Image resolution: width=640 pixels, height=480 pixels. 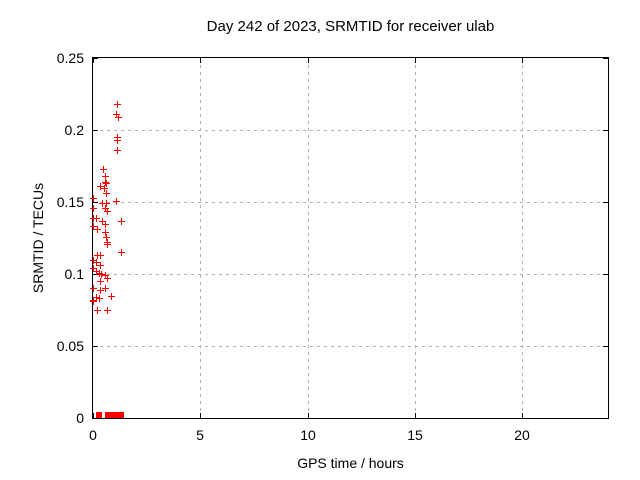 What do you see at coordinates (70, 346) in the screenshot?
I see `y-tick-label: 0.05` at bounding box center [70, 346].